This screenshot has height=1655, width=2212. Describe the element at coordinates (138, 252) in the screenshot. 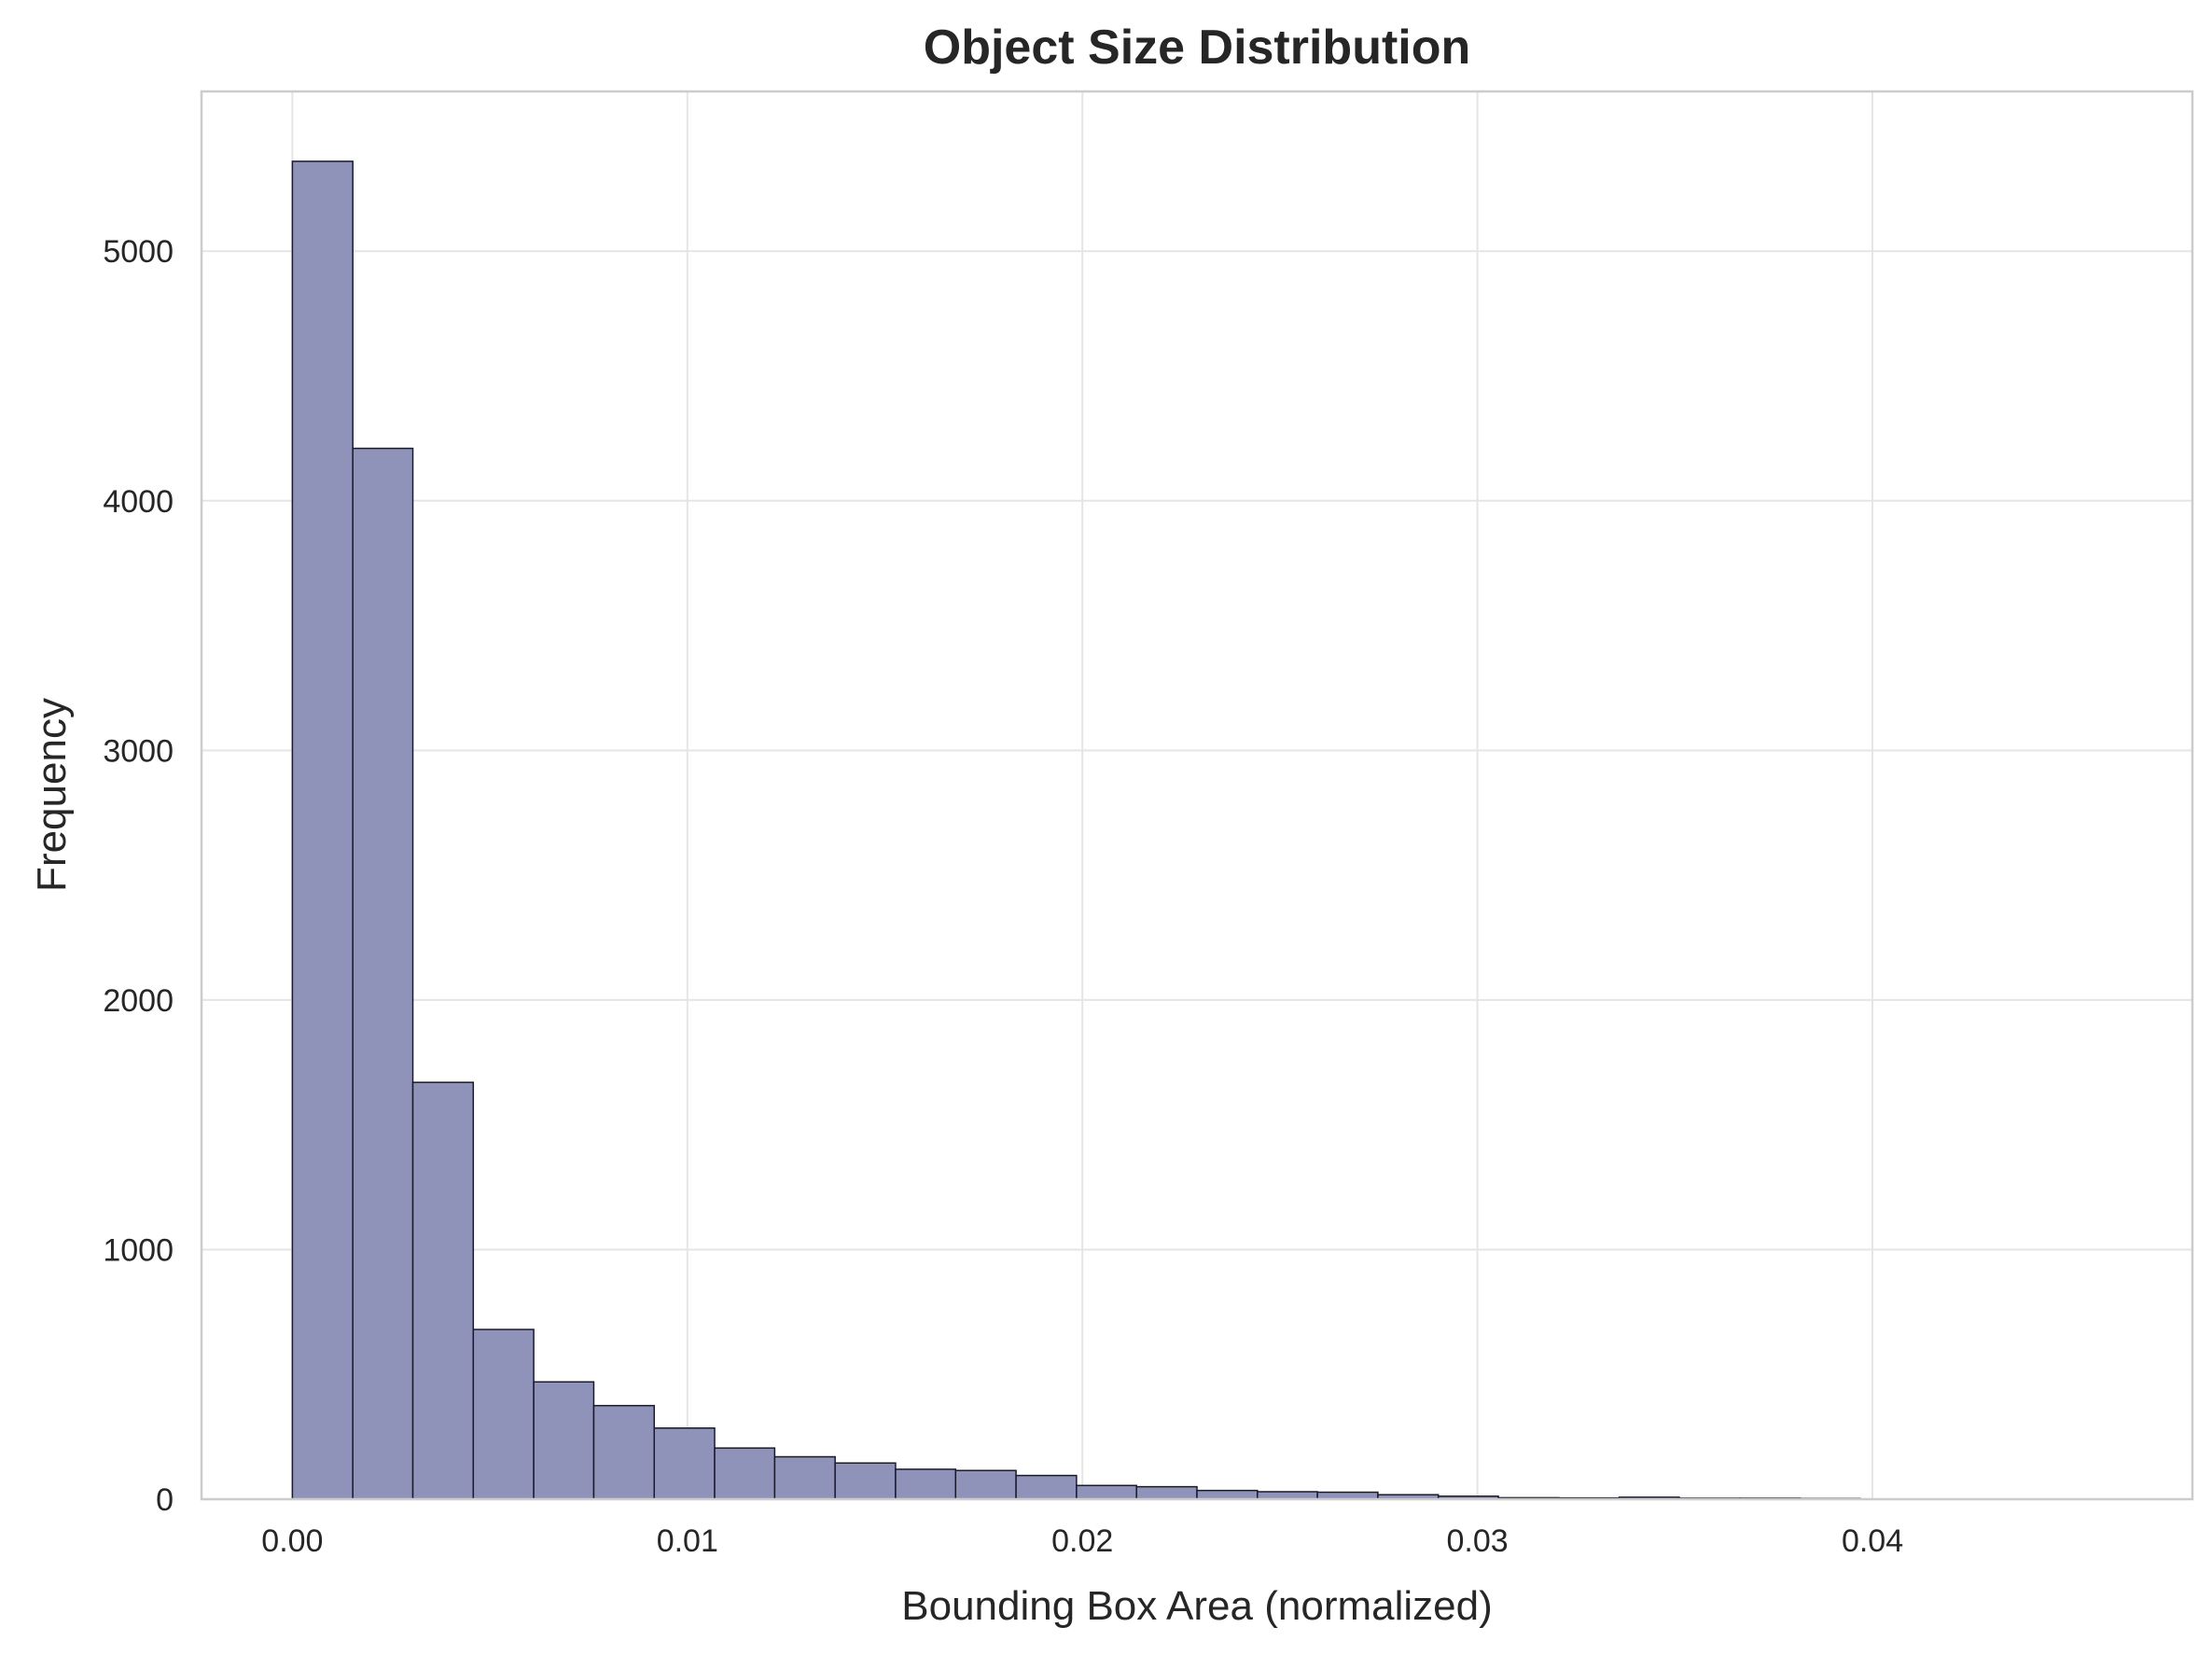

I see `y-tick-label: 5000` at that location.